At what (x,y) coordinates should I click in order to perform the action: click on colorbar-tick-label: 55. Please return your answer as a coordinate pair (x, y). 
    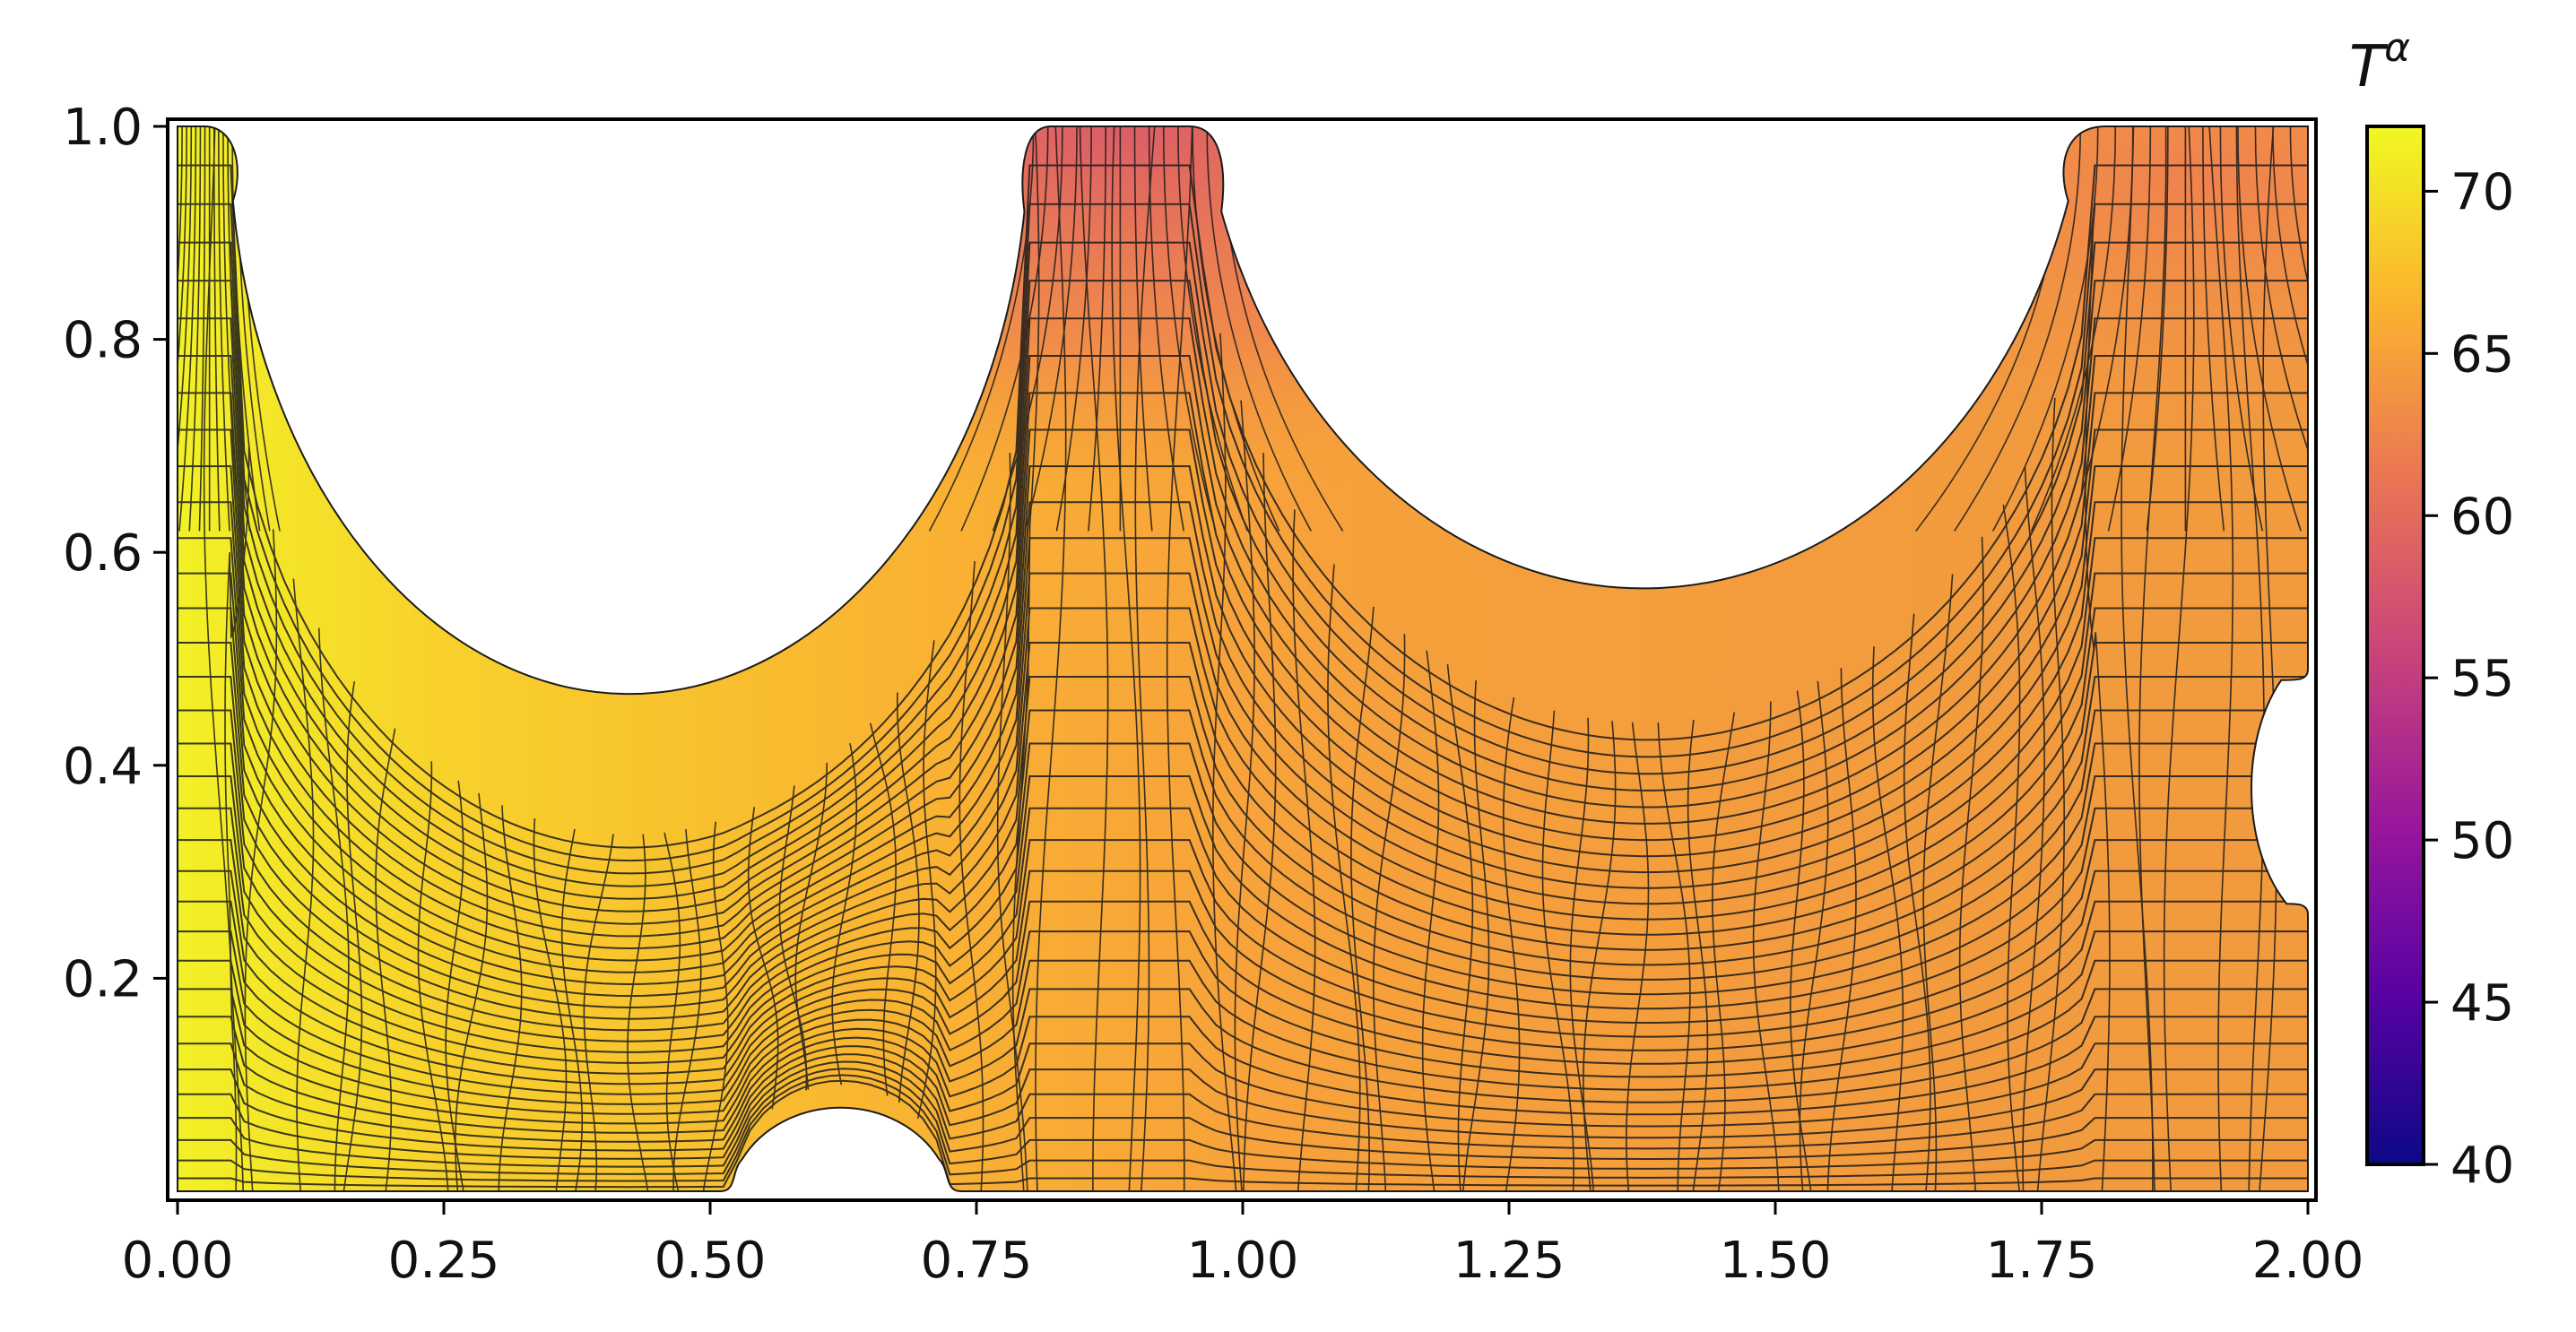
    Looking at the image, I should click on (2482, 679).